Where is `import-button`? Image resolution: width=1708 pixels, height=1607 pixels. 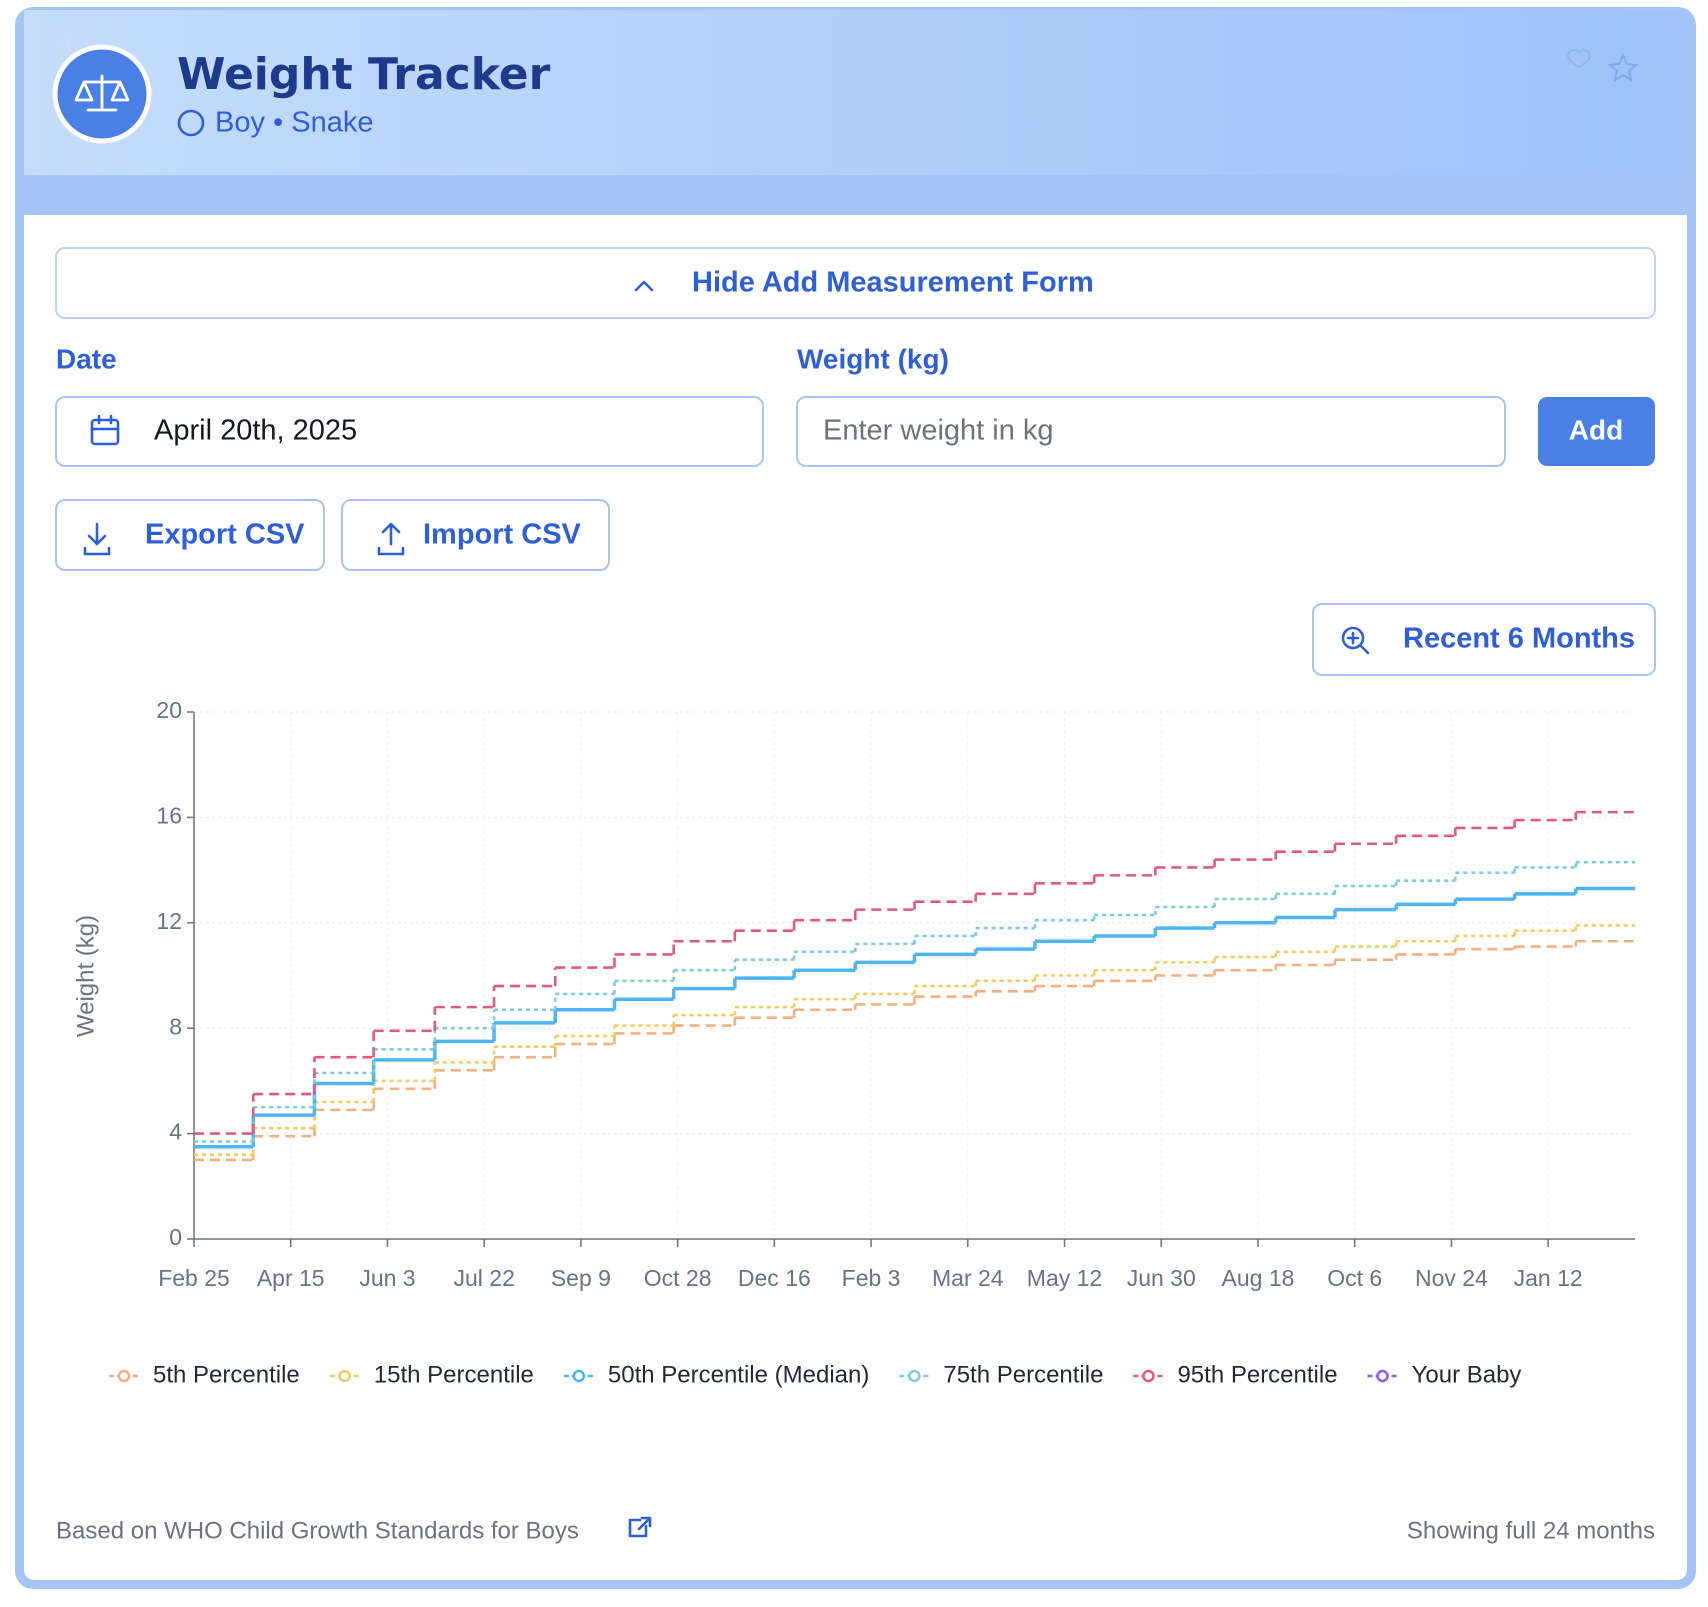
import-button is located at coordinates (475, 535).